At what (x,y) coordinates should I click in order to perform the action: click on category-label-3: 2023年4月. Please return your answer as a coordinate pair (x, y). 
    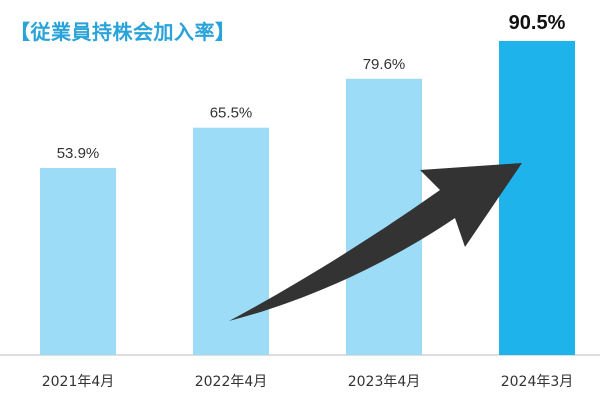
    Looking at the image, I should click on (384, 382).